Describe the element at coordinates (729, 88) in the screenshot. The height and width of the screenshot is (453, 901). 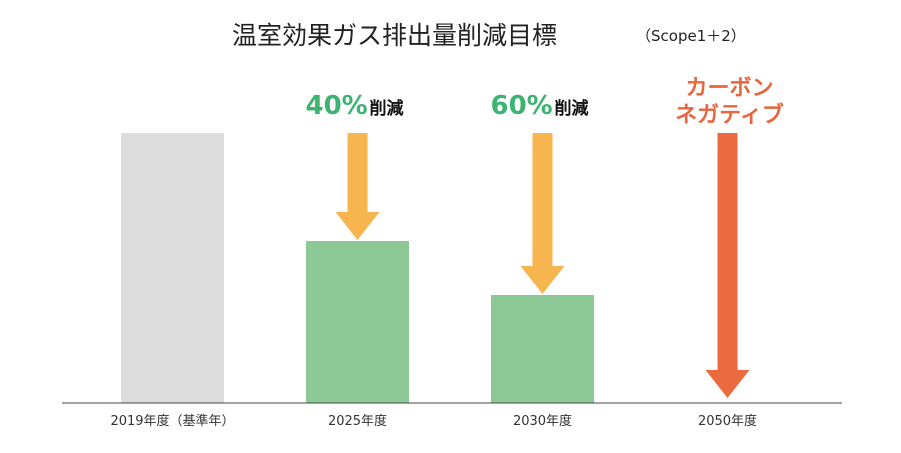
I see `annotation-line: カーボン` at that location.